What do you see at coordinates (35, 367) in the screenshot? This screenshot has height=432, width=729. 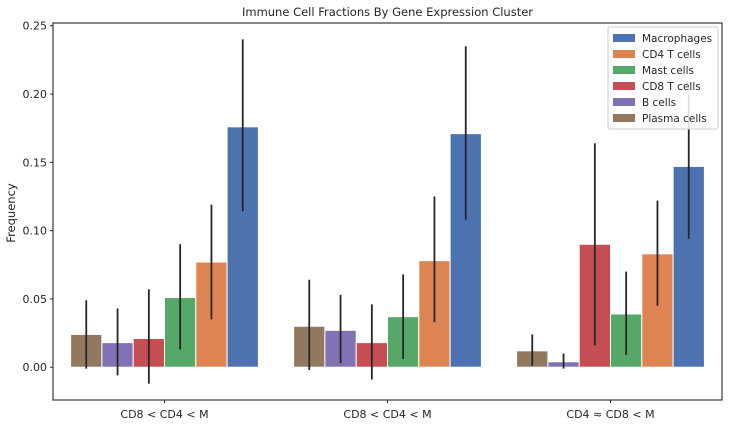 I see `y-tick-label: 0.00` at bounding box center [35, 367].